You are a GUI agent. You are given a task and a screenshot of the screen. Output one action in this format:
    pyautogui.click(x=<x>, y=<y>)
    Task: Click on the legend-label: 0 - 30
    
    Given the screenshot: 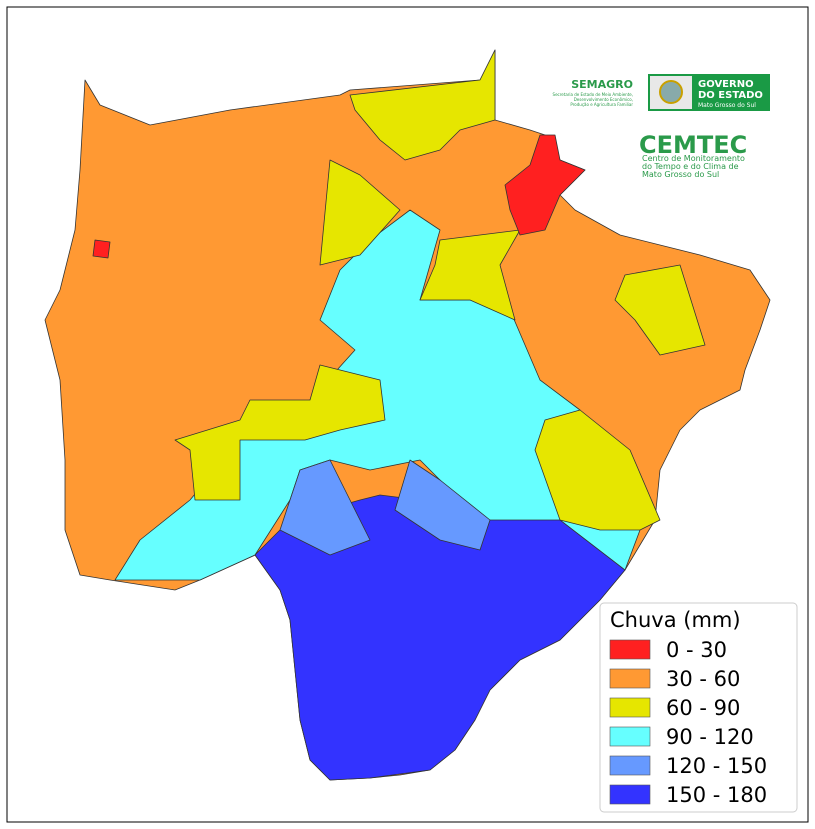 What is the action you would take?
    pyautogui.click(x=696, y=650)
    